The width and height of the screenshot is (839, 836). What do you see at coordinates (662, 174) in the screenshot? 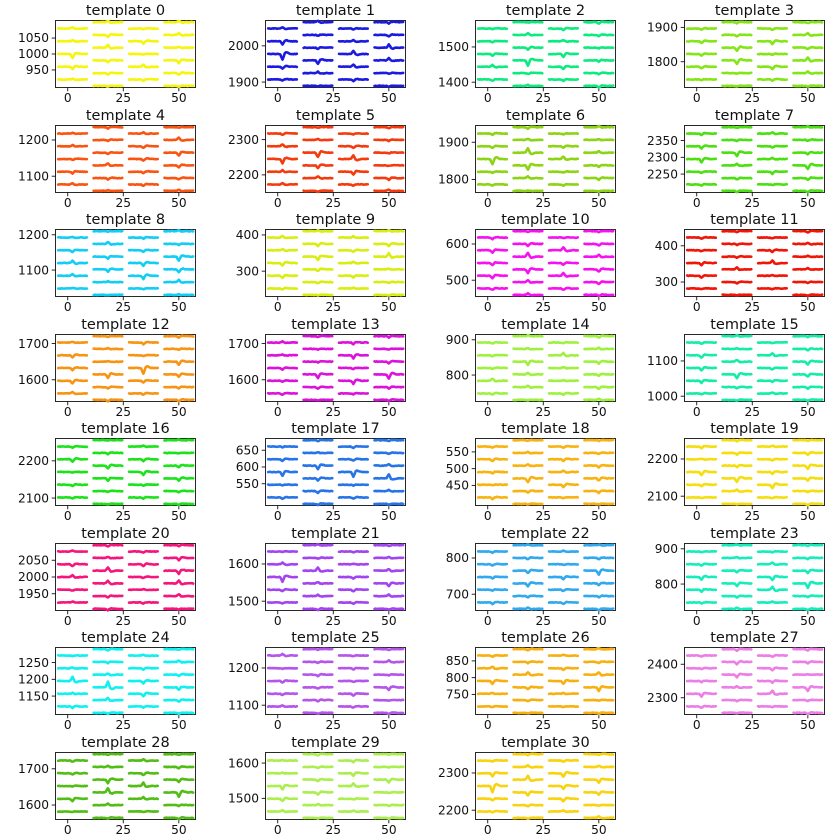
I see `y-tick-label: 2250` at bounding box center [662, 174].